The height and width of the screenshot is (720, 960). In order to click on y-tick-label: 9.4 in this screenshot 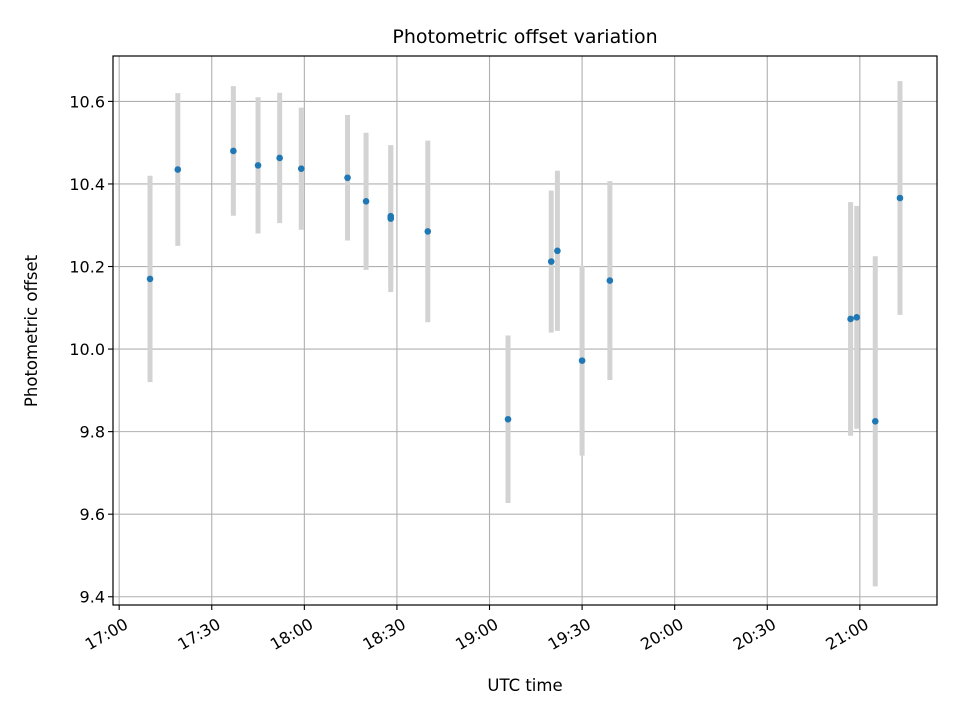, I will do `click(92, 597)`.